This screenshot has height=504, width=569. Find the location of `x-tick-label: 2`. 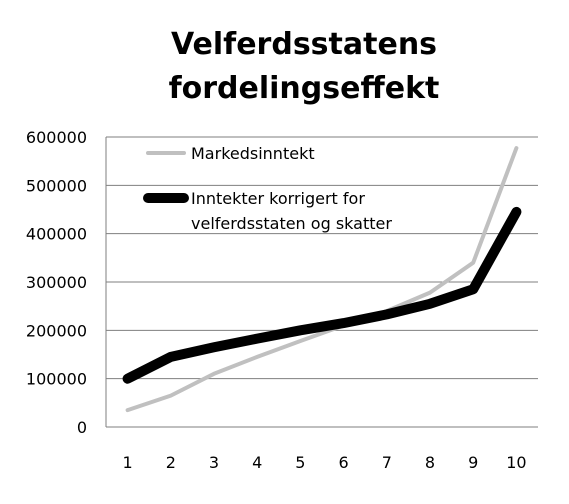

x-tick-label: 2 is located at coordinates (171, 462).